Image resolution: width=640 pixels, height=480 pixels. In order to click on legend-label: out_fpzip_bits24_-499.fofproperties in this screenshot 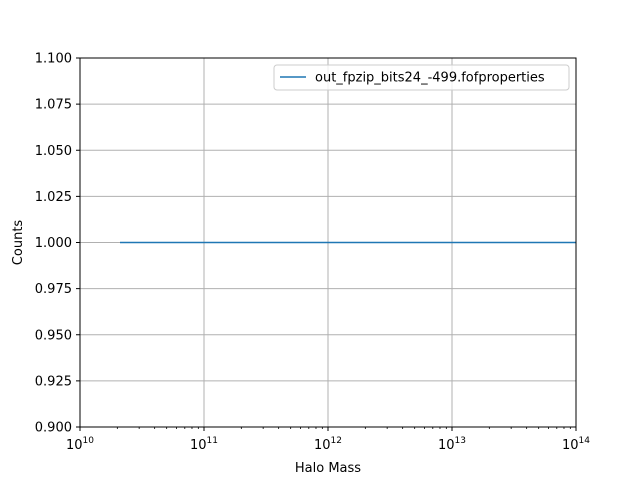, I will do `click(430, 78)`.